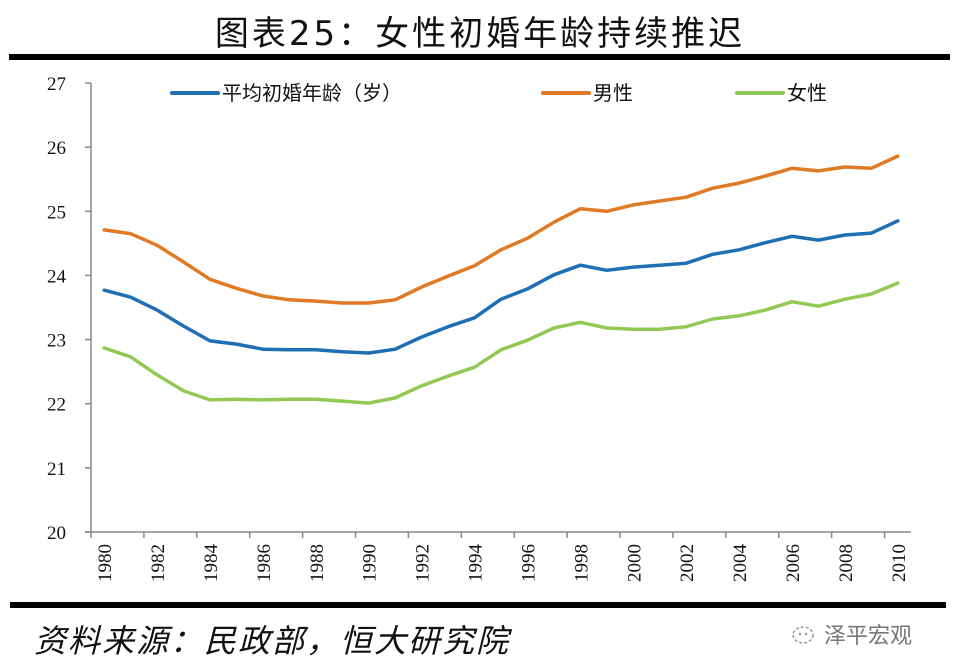 Image resolution: width=960 pixels, height=670 pixels. What do you see at coordinates (581, 563) in the screenshot?
I see `x-tick-label: 1998` at bounding box center [581, 563].